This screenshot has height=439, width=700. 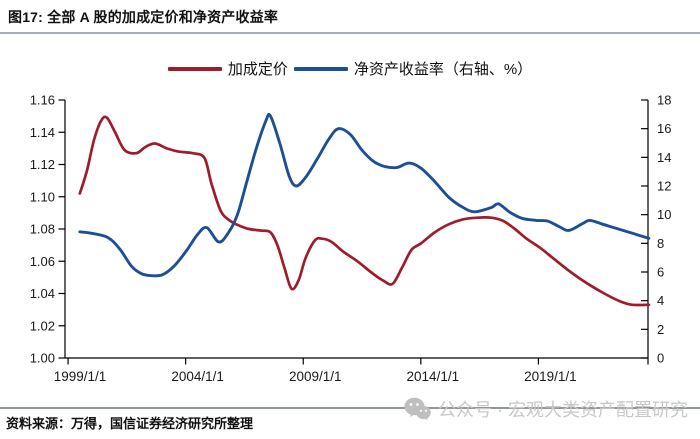 What do you see at coordinates (42, 100) in the screenshot?
I see `left-axis-label: 1.16` at bounding box center [42, 100].